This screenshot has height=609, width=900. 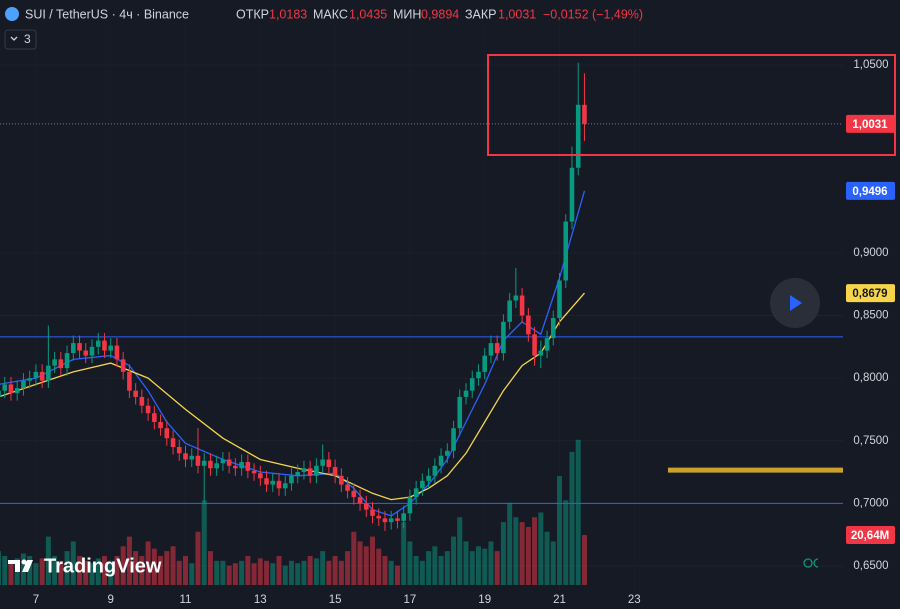 I want to click on sun-icon, so click(x=808, y=563).